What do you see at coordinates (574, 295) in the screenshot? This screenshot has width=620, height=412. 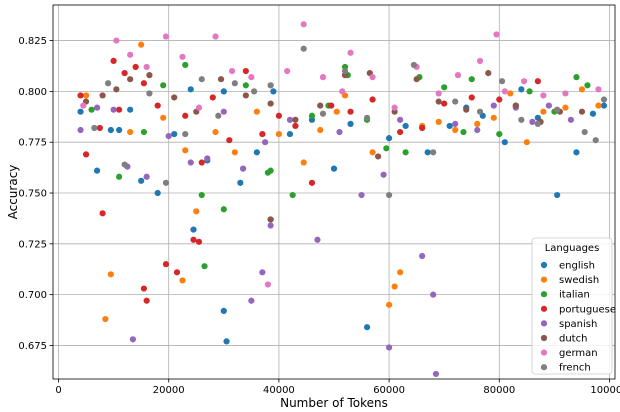 I see `legend-label: italian` at bounding box center [574, 295].